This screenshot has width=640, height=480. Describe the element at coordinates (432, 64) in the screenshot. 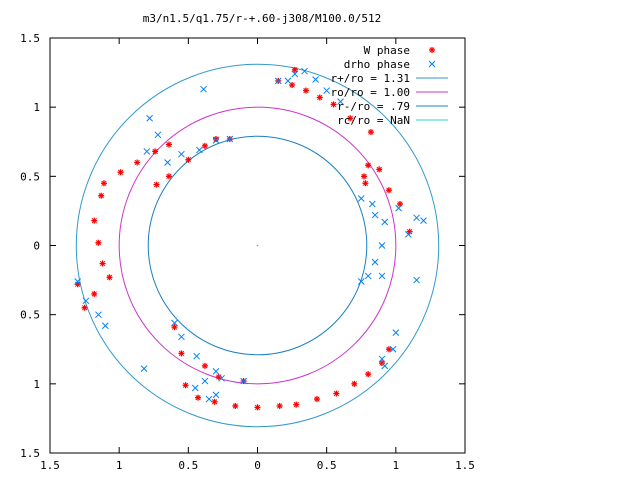

I see `legend-cross-marker` at that location.